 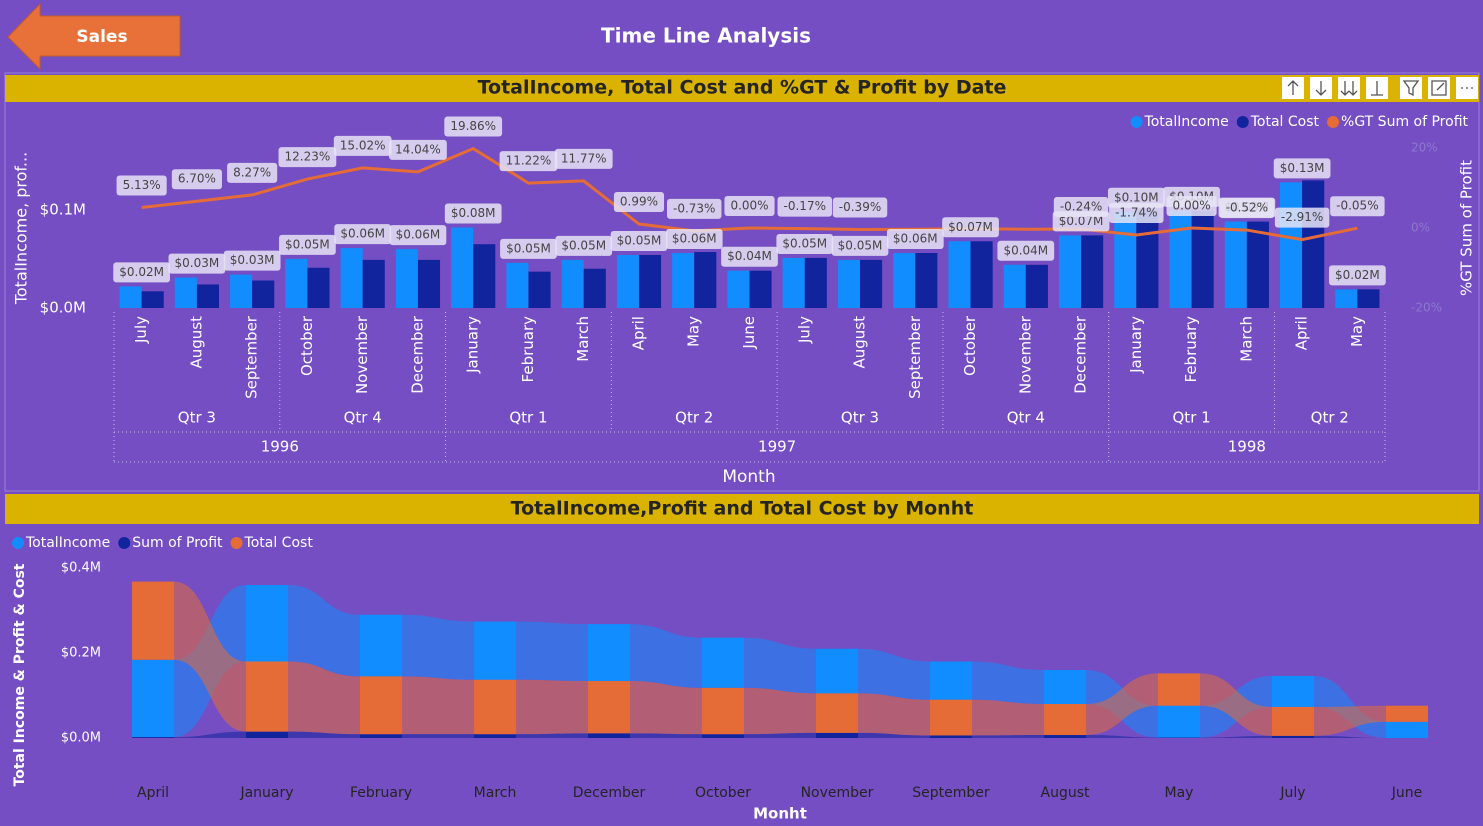 I want to click on data-label: -0.17%, so click(x=805, y=206).